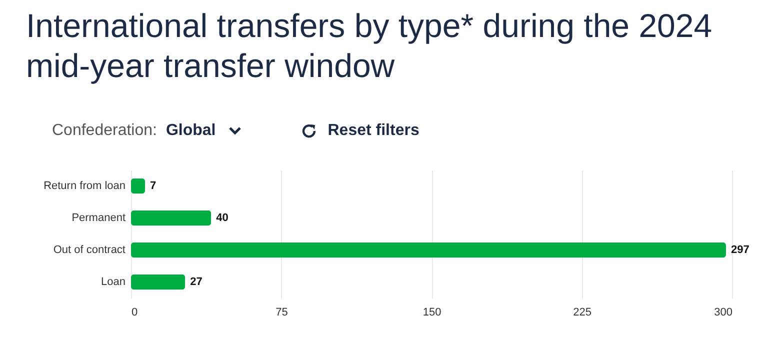  I want to click on data-label: 27, so click(196, 282).